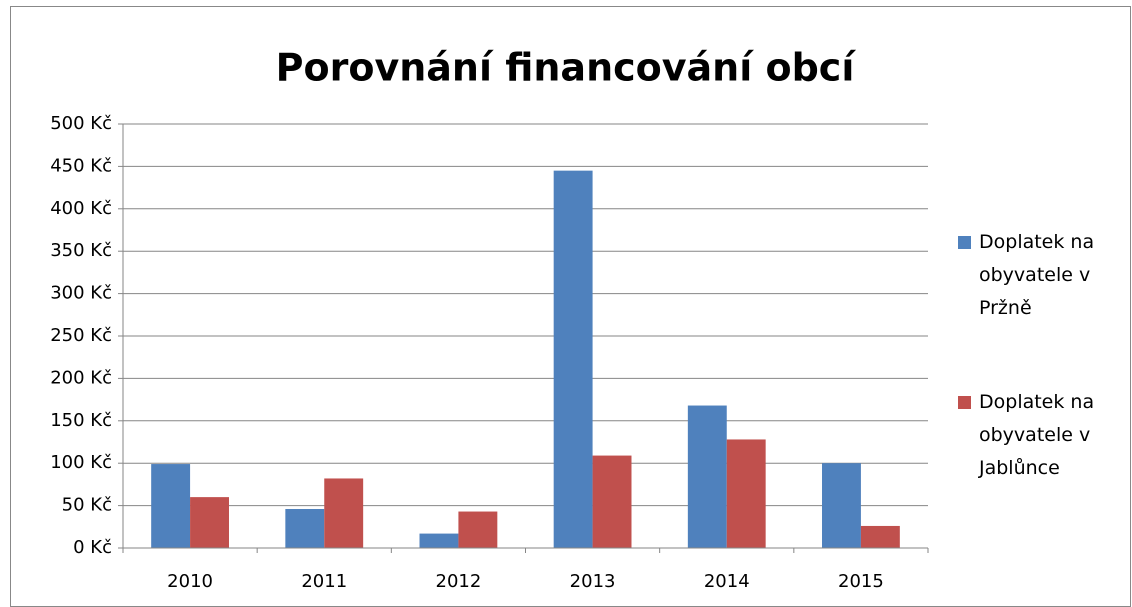 The width and height of the screenshot is (1132, 607). I want to click on y-tick-label: 250 Kč, so click(81, 335).